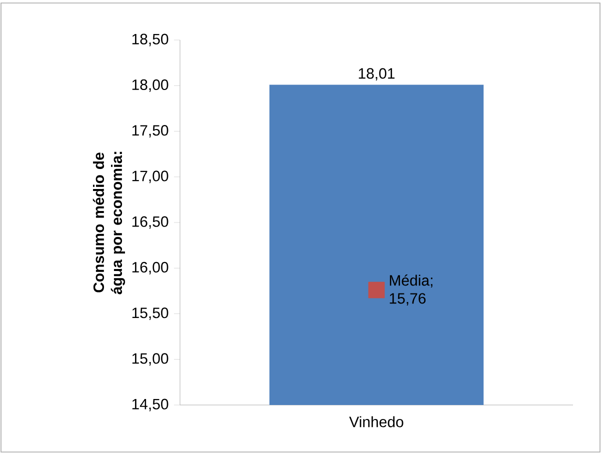  I want to click on y-tick-label: 15,50, so click(150, 314).